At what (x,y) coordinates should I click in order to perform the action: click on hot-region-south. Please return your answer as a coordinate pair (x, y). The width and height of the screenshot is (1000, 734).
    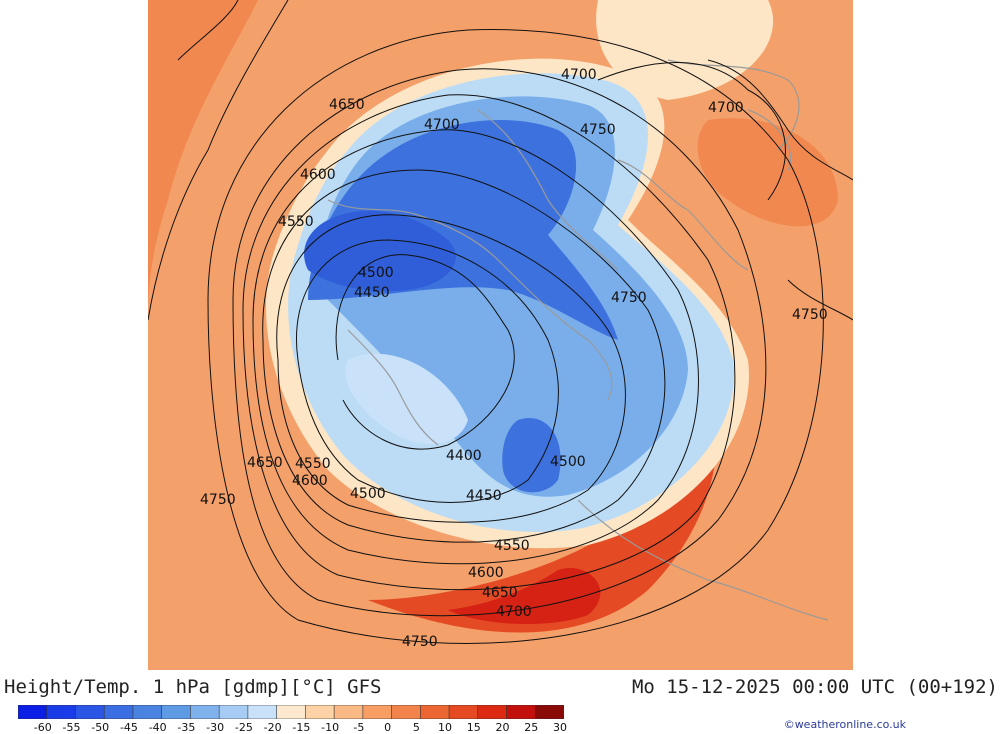
    Looking at the image, I should click on (542, 506).